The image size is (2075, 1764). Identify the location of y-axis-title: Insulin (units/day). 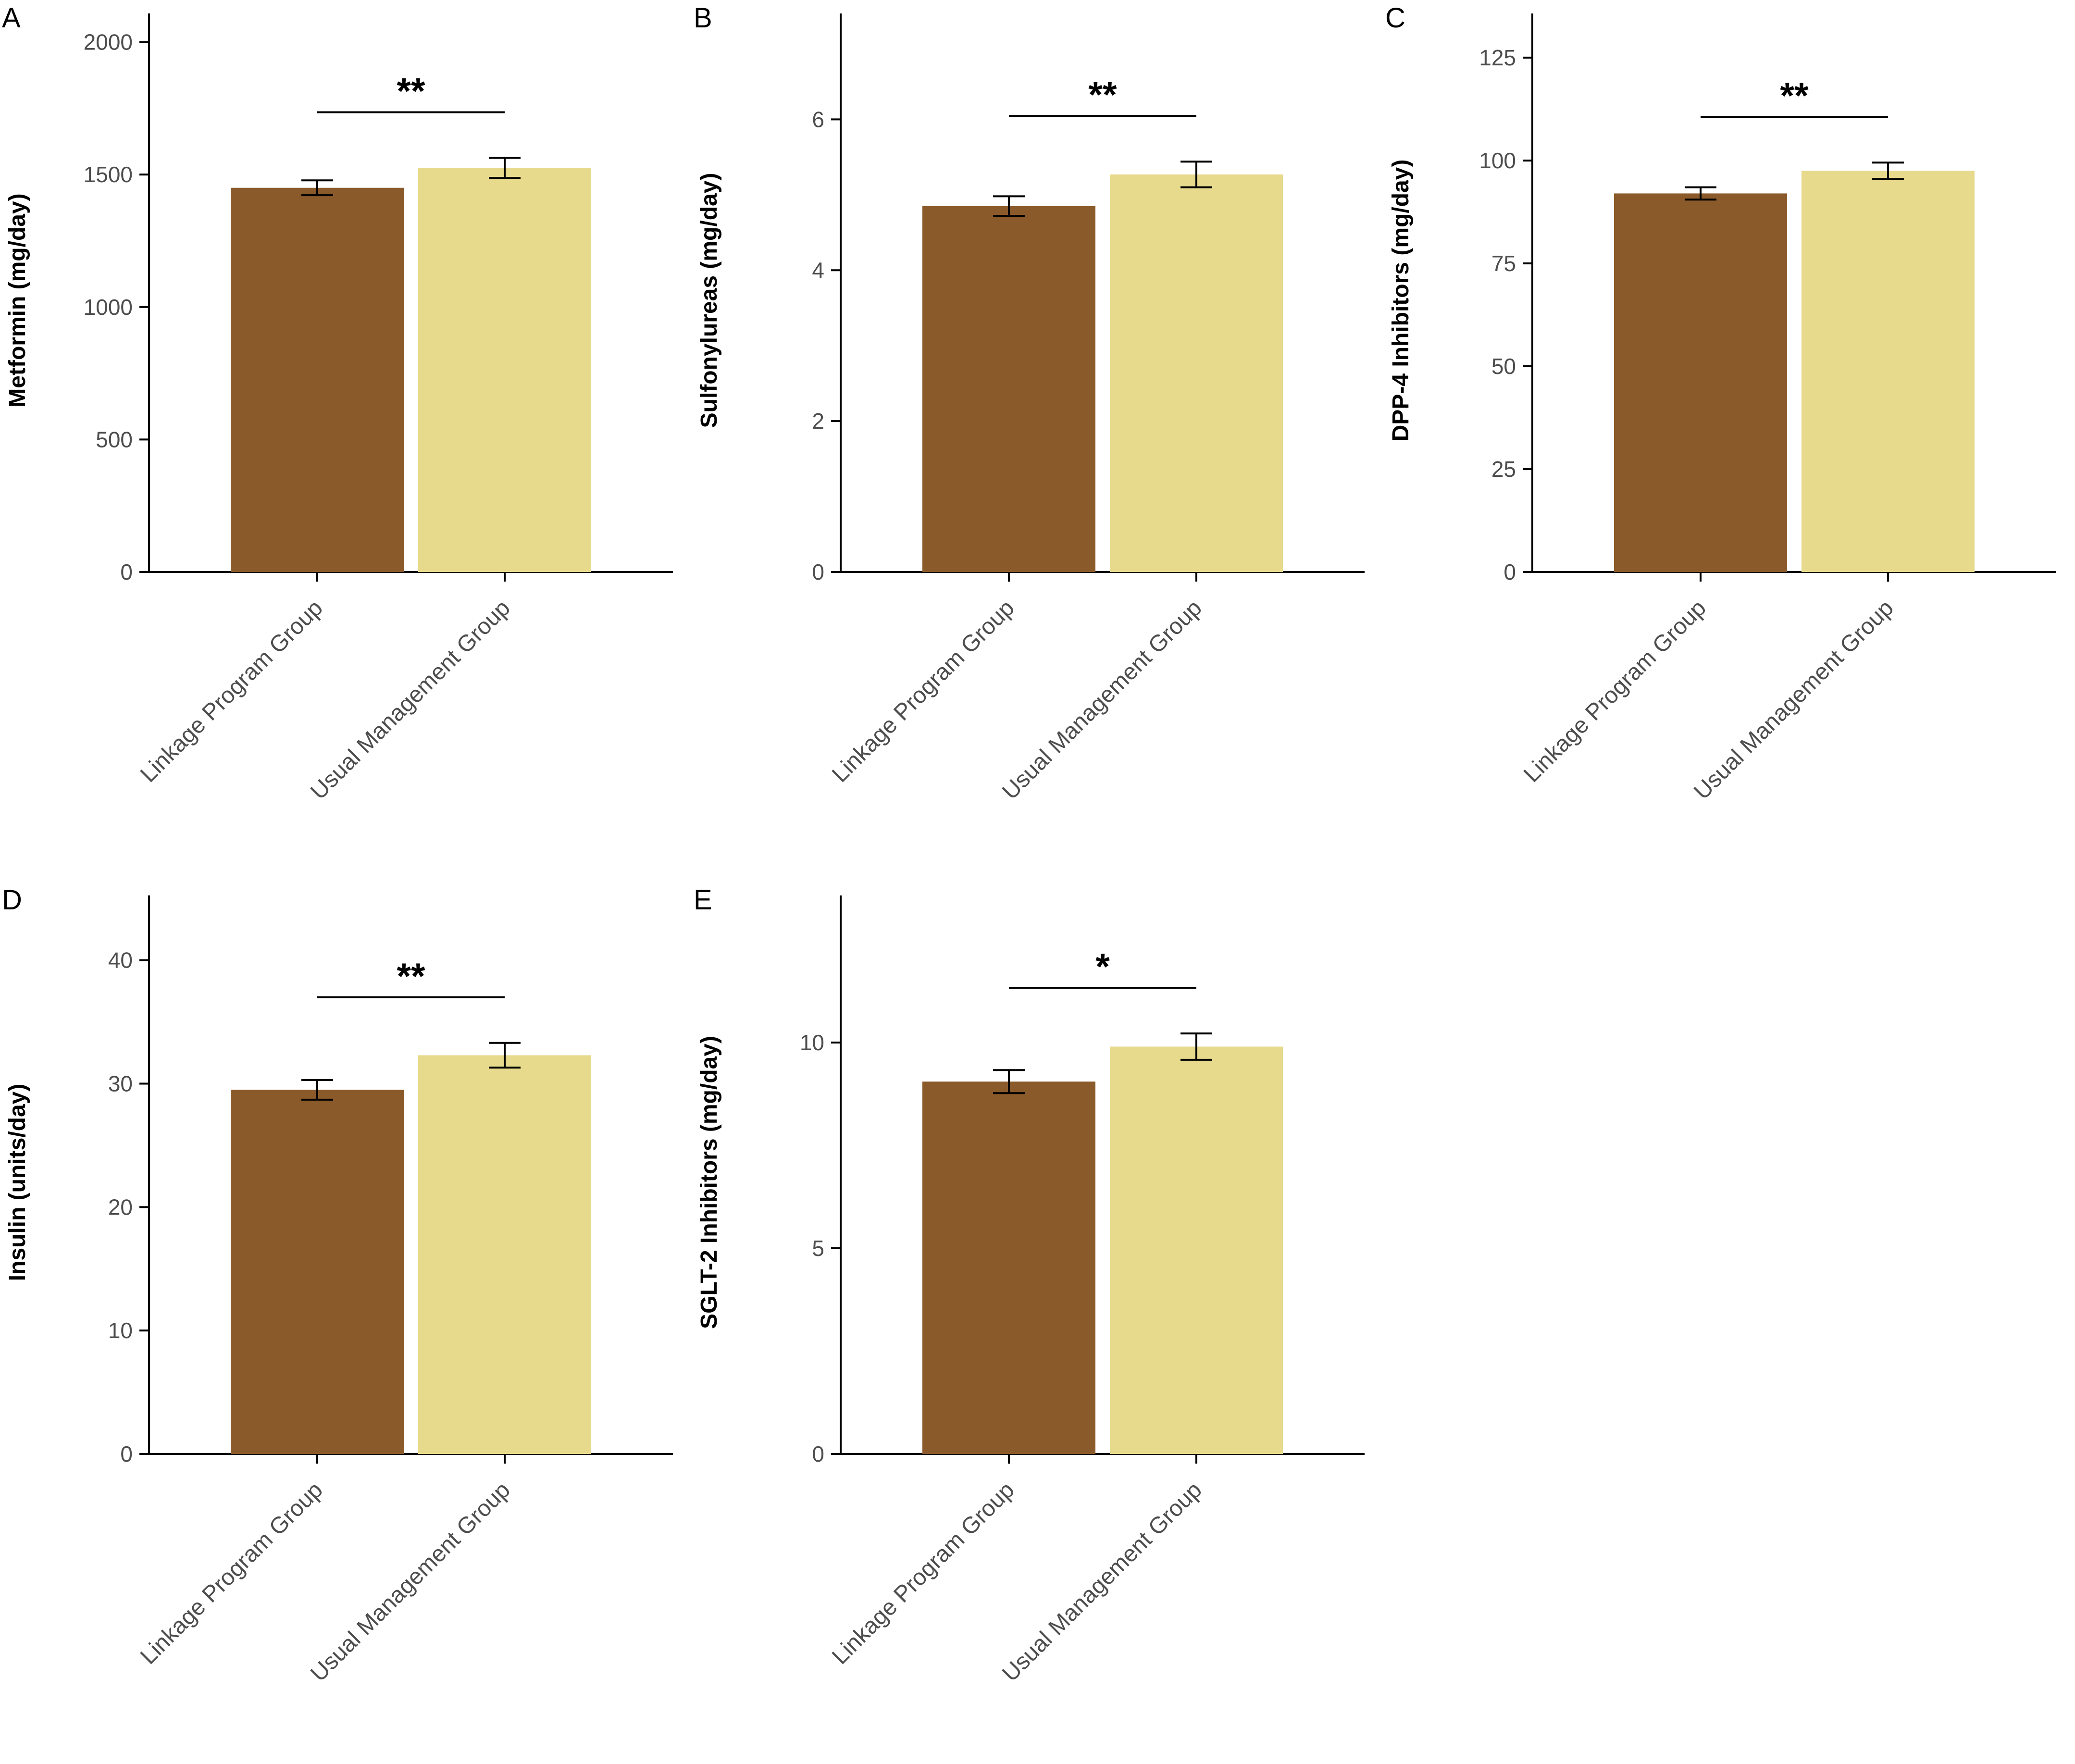
(17, 1182).